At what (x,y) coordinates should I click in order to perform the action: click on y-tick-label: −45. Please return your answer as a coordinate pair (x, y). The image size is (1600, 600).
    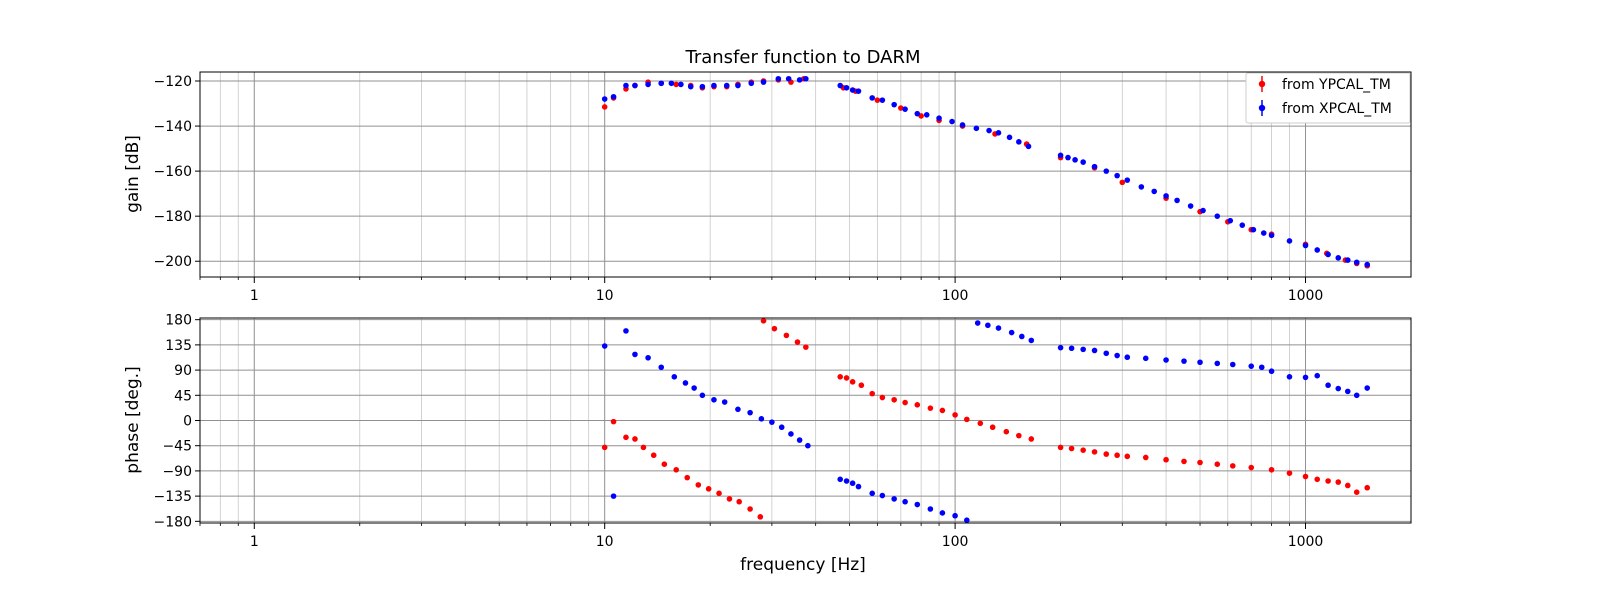
    Looking at the image, I should click on (177, 447).